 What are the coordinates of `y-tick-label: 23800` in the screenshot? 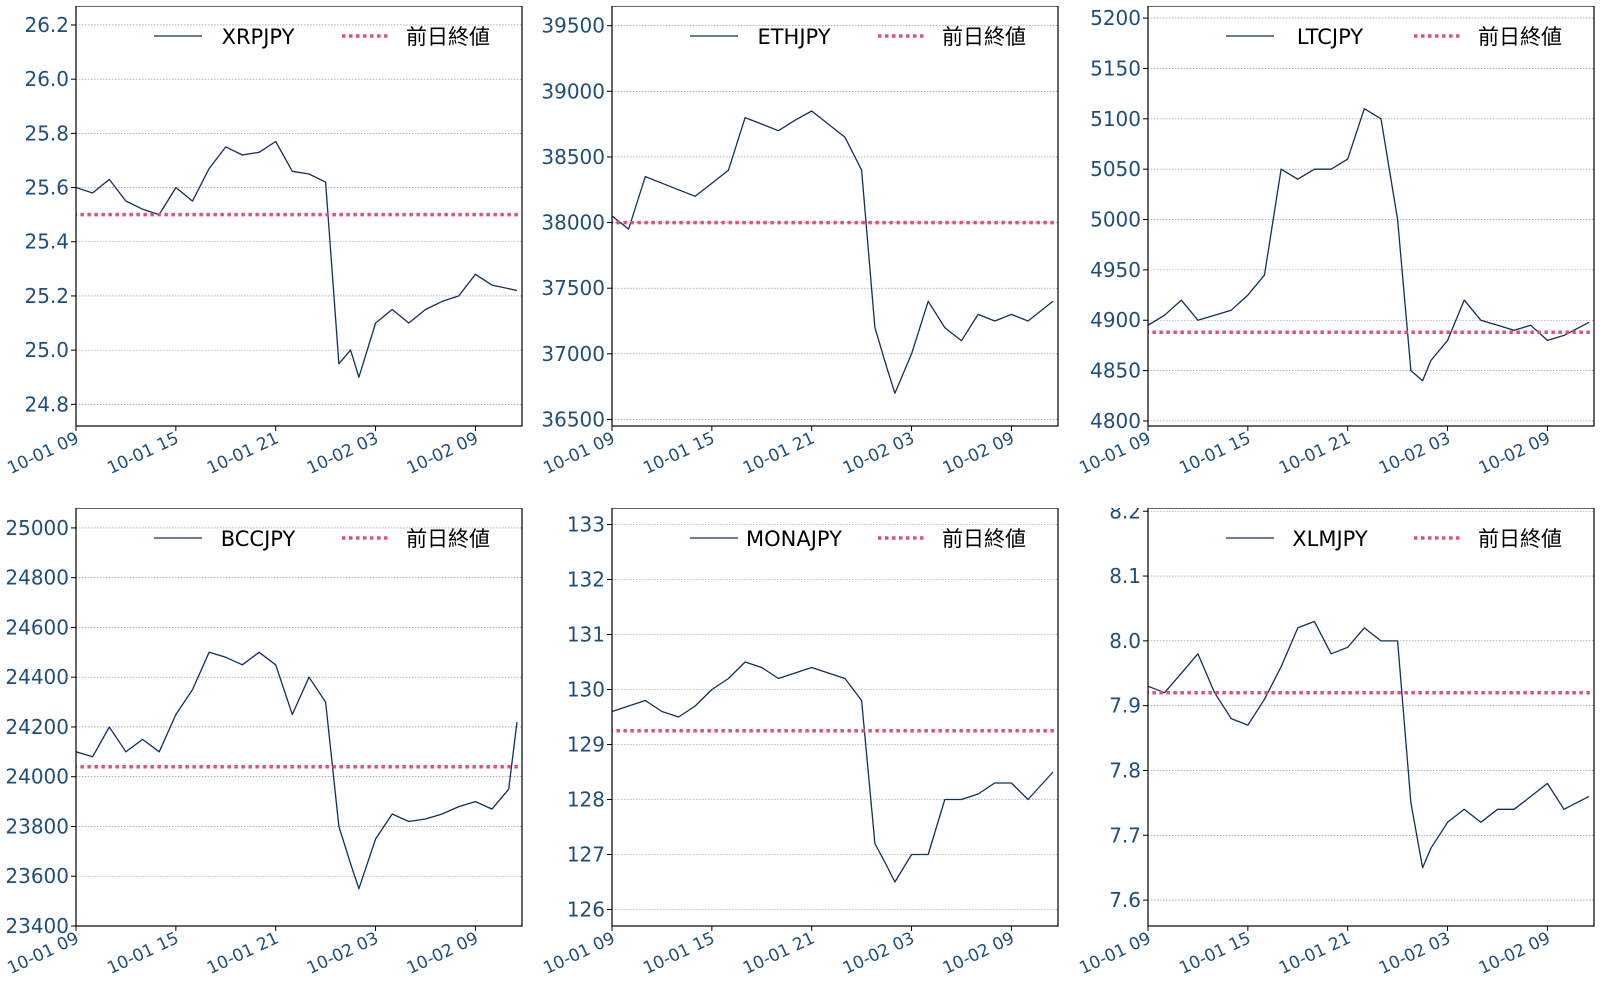 It's located at (37, 826).